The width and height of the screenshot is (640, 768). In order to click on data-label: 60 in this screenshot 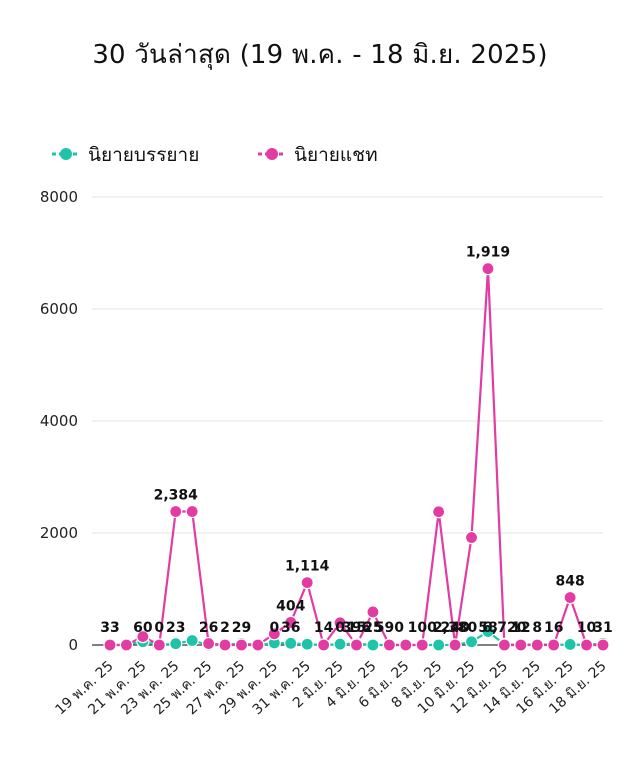, I will do `click(143, 628)`.